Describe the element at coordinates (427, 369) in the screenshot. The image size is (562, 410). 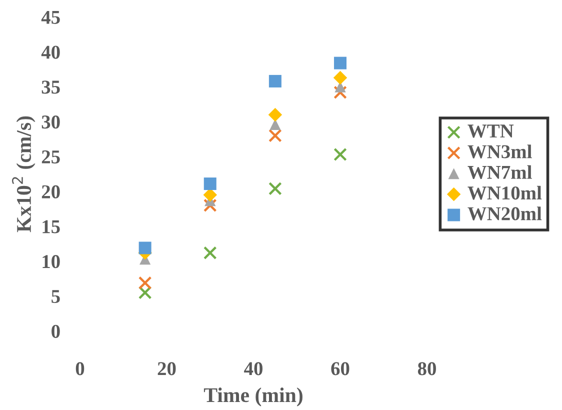
I see `x-tick-label: 80` at that location.